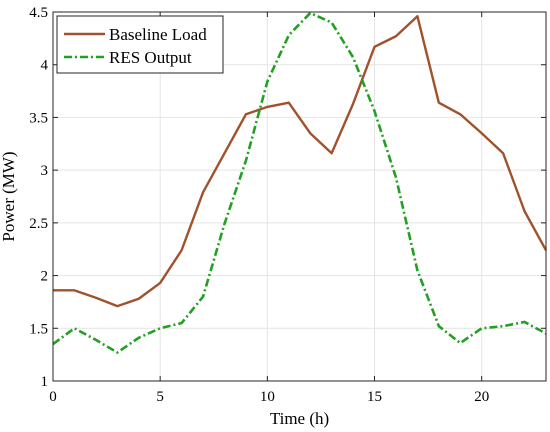 Image resolution: width=550 pixels, height=432 pixels. I want to click on y-tick-label: 4.5, so click(38, 13).